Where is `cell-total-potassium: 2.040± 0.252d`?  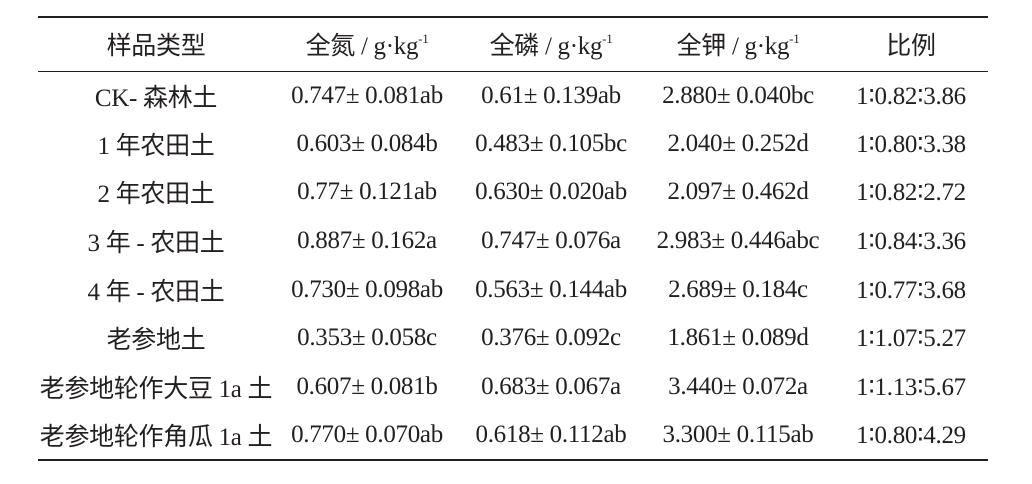
cell-total-potassium: 2.040± 0.252d is located at coordinates (738, 143).